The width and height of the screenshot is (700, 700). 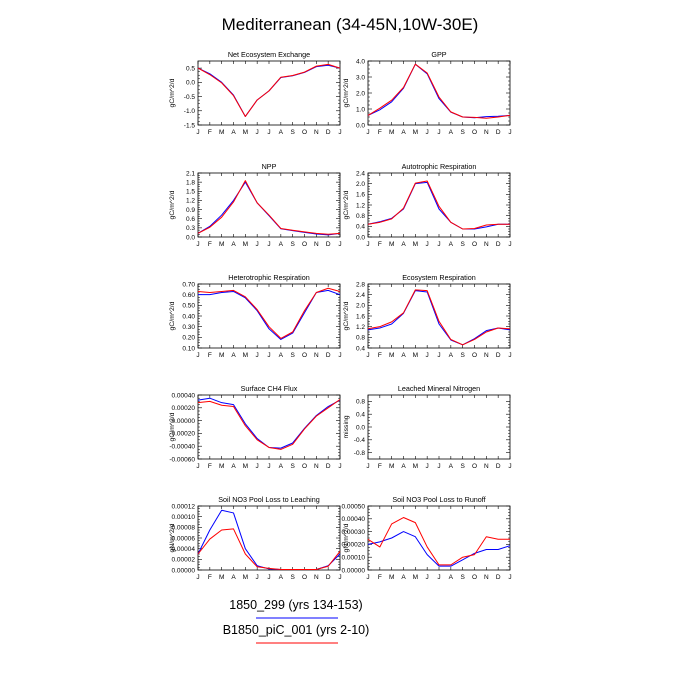 What do you see at coordinates (360, 295) in the screenshot?
I see `y-tick-label: 2.4` at bounding box center [360, 295].